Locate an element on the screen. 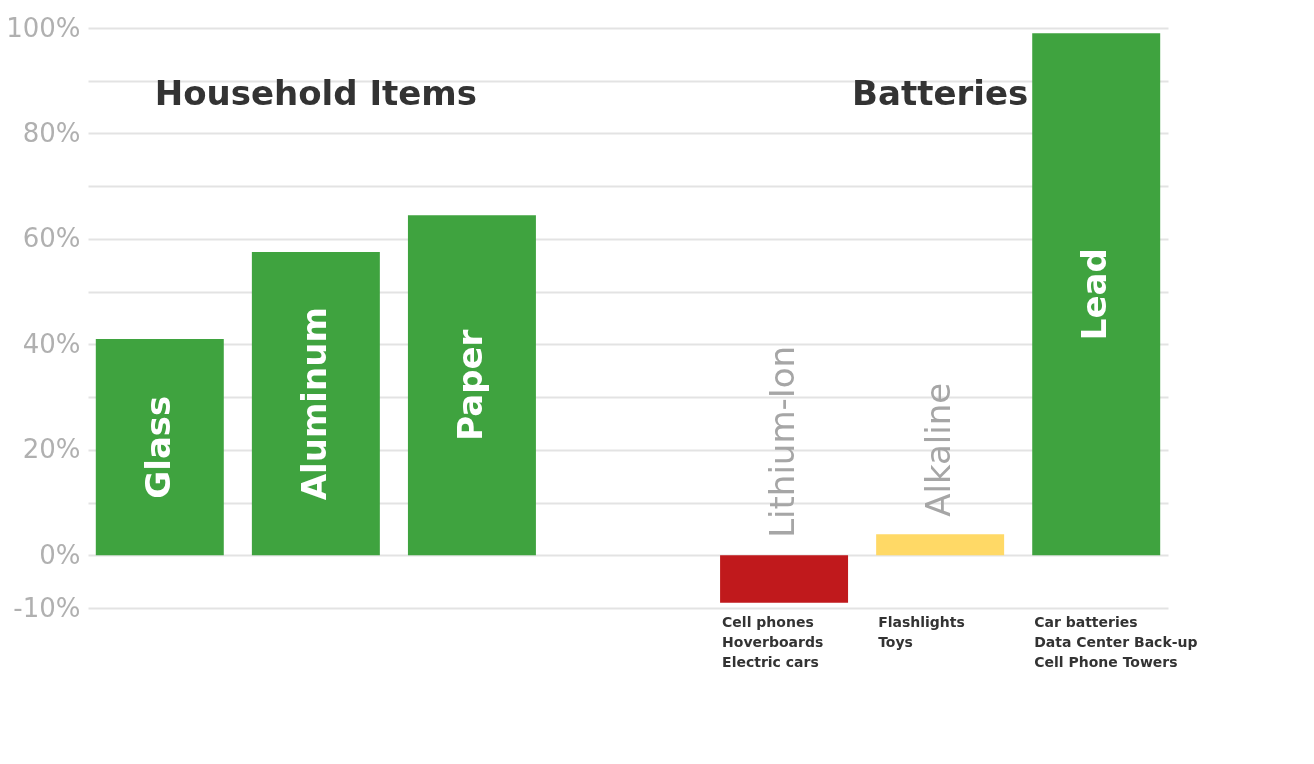 The width and height of the screenshot is (1314, 764). text: Car batteries Data Center Back-up Cell Phone Towers is located at coordinates (1116, 642).